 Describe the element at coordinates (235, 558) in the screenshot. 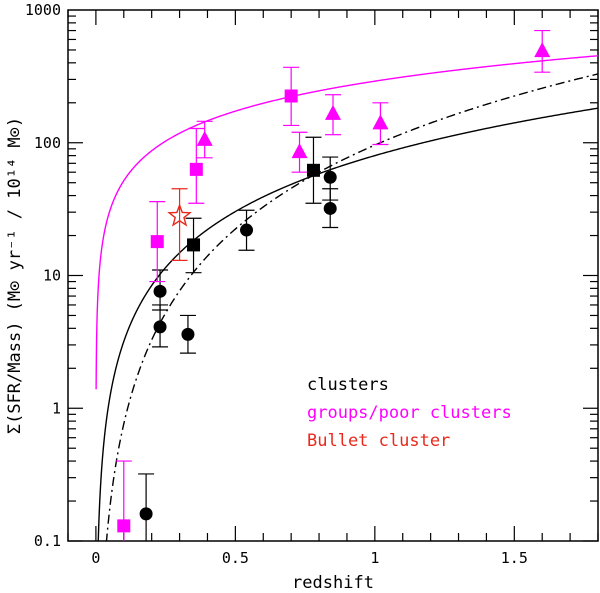

I see `x-tick-label: 0.5` at that location.